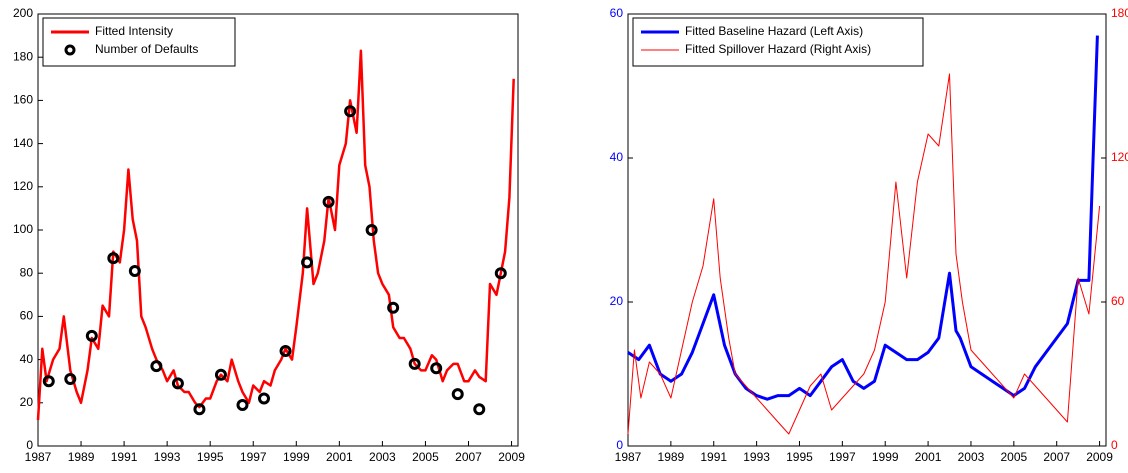 The width and height of the screenshot is (1128, 473). I want to click on y2-tick-label: 120, so click(1119, 157).